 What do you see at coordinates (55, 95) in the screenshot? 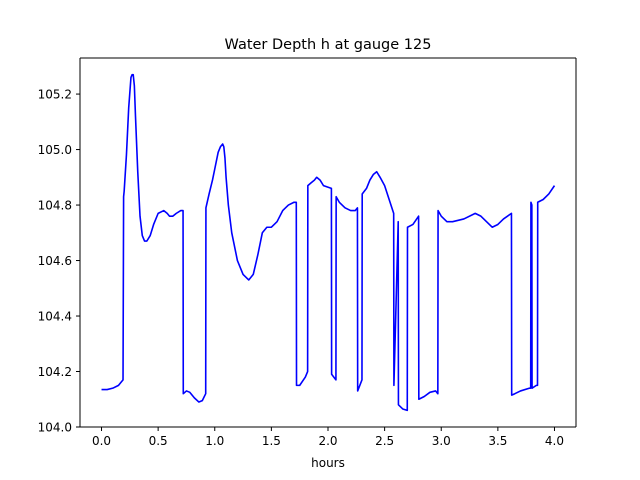
I see `y-tick-label: 105.2` at bounding box center [55, 95].